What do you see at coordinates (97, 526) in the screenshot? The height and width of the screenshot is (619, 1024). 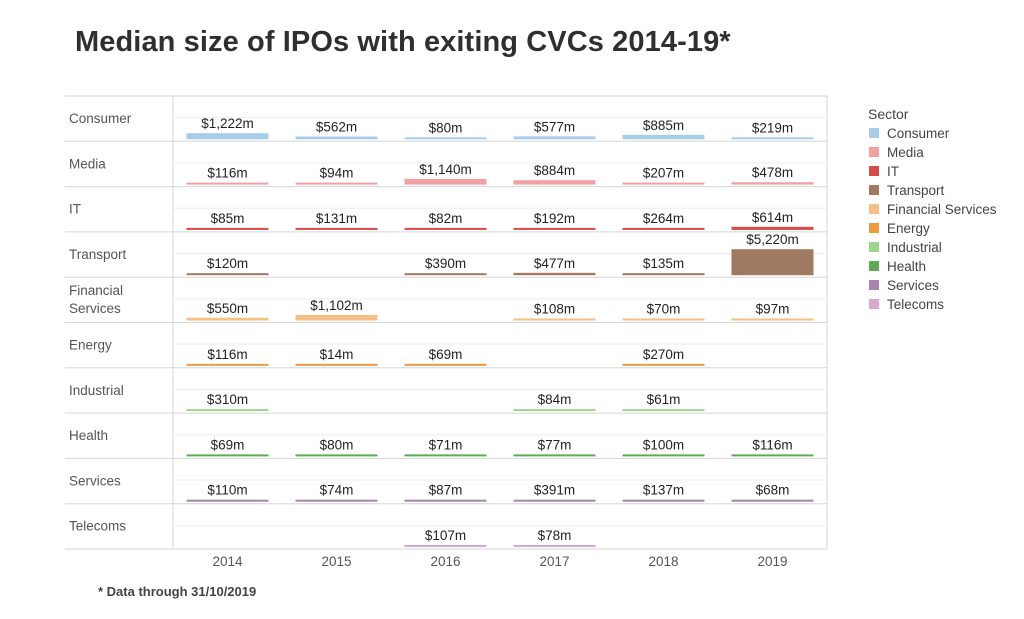 I see `row-label-telecoms: Telecoms` at bounding box center [97, 526].